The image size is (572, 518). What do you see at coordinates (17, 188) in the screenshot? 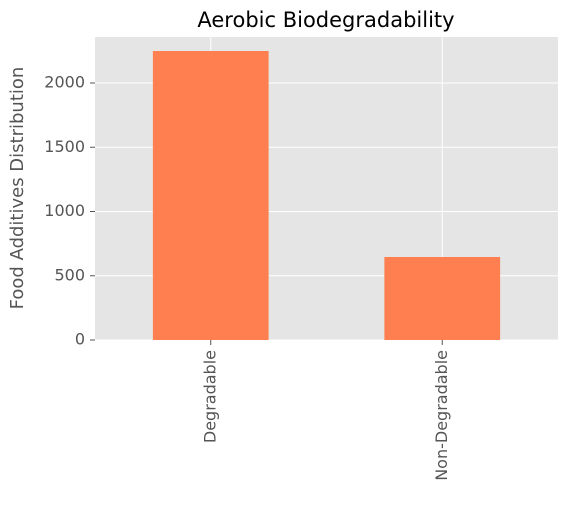
I see `y-axis-label: Food Additives Distribution` at bounding box center [17, 188].